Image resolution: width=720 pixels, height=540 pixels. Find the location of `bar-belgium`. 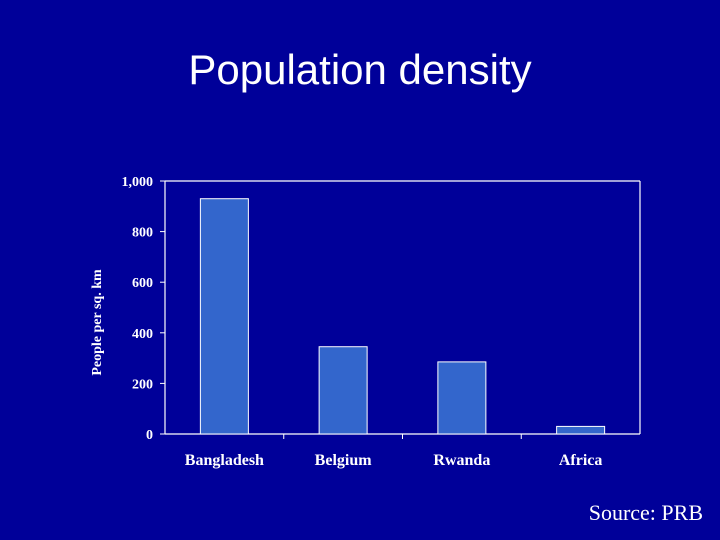

bar-belgium is located at coordinates (343, 390).